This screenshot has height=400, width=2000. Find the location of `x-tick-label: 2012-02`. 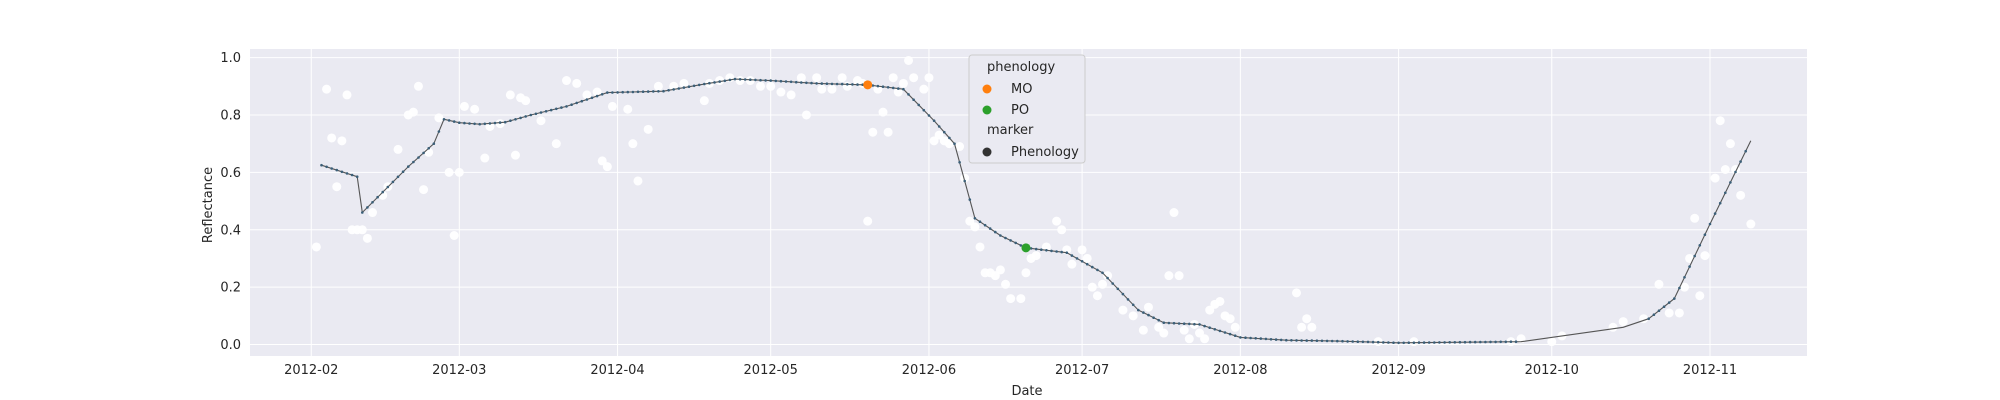

x-tick-label: 2012-02 is located at coordinates (311, 370).